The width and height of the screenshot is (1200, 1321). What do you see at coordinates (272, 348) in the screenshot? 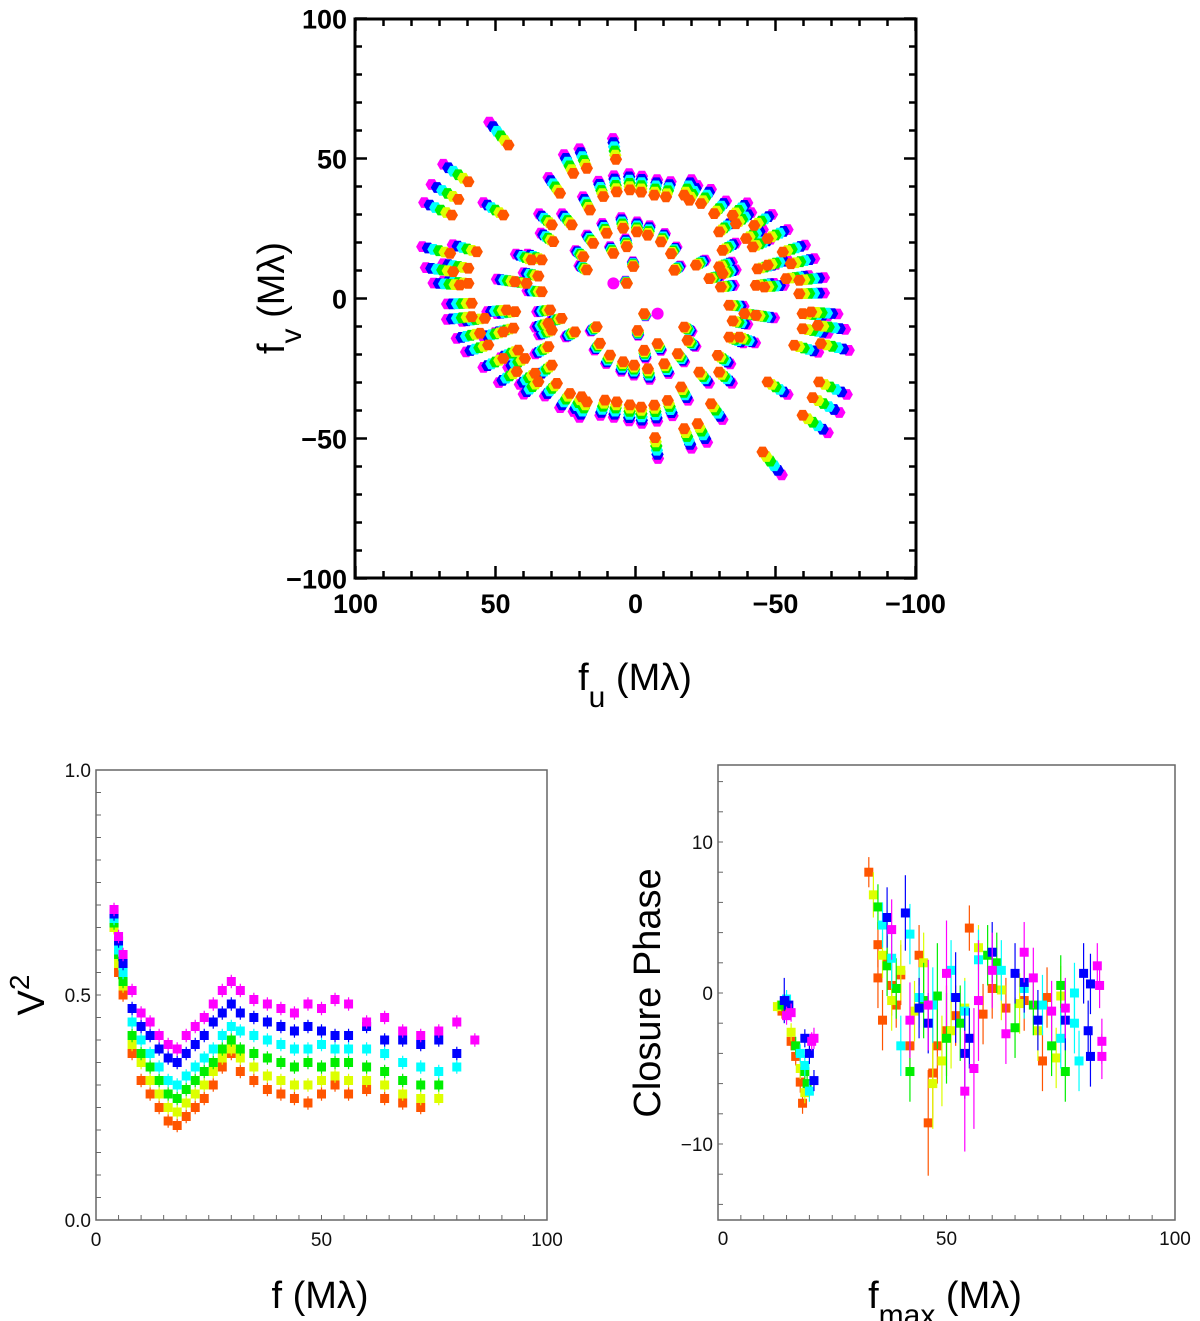
I see `y-axis-label-base: f` at bounding box center [272, 348].